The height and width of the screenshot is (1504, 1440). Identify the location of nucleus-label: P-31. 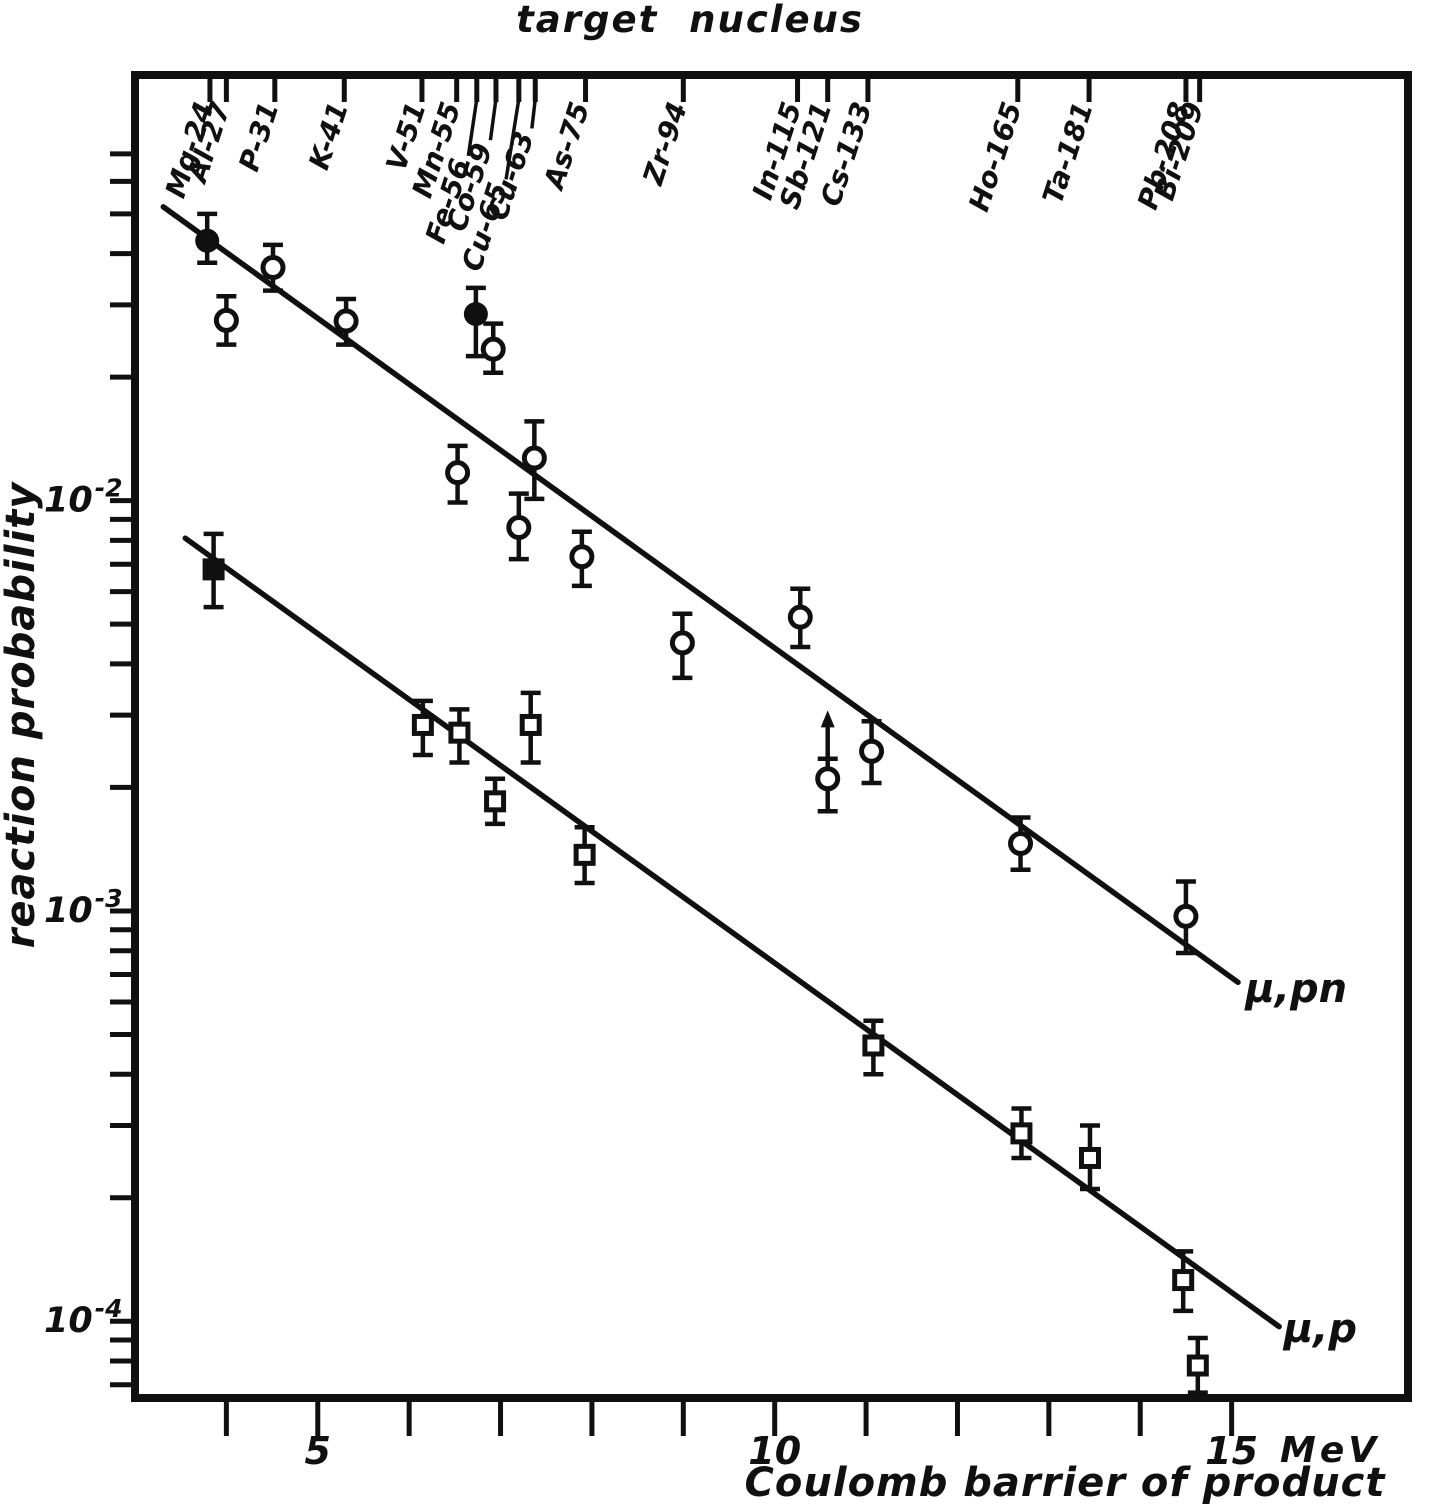
(258, 136).